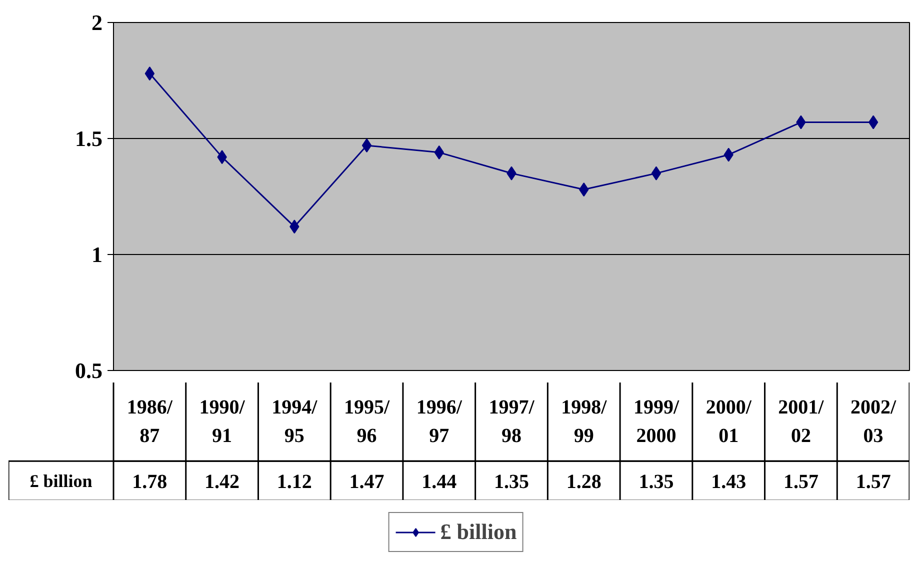  What do you see at coordinates (97, 254) in the screenshot?
I see `y-tick-label: 1` at bounding box center [97, 254].